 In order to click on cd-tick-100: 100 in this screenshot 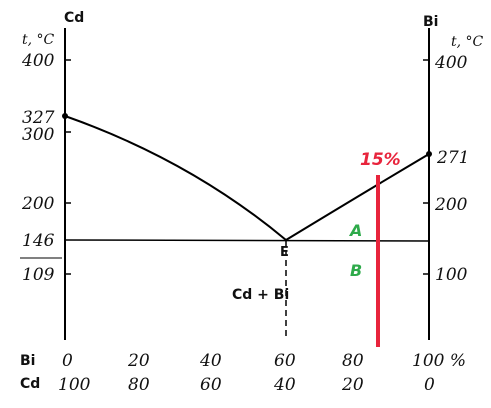, I will do `click(74, 385)`.